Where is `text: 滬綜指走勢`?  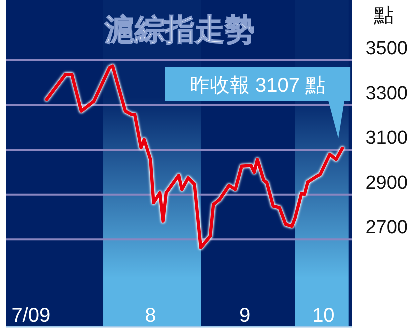 text: 滬綜指走勢 is located at coordinates (179, 30).